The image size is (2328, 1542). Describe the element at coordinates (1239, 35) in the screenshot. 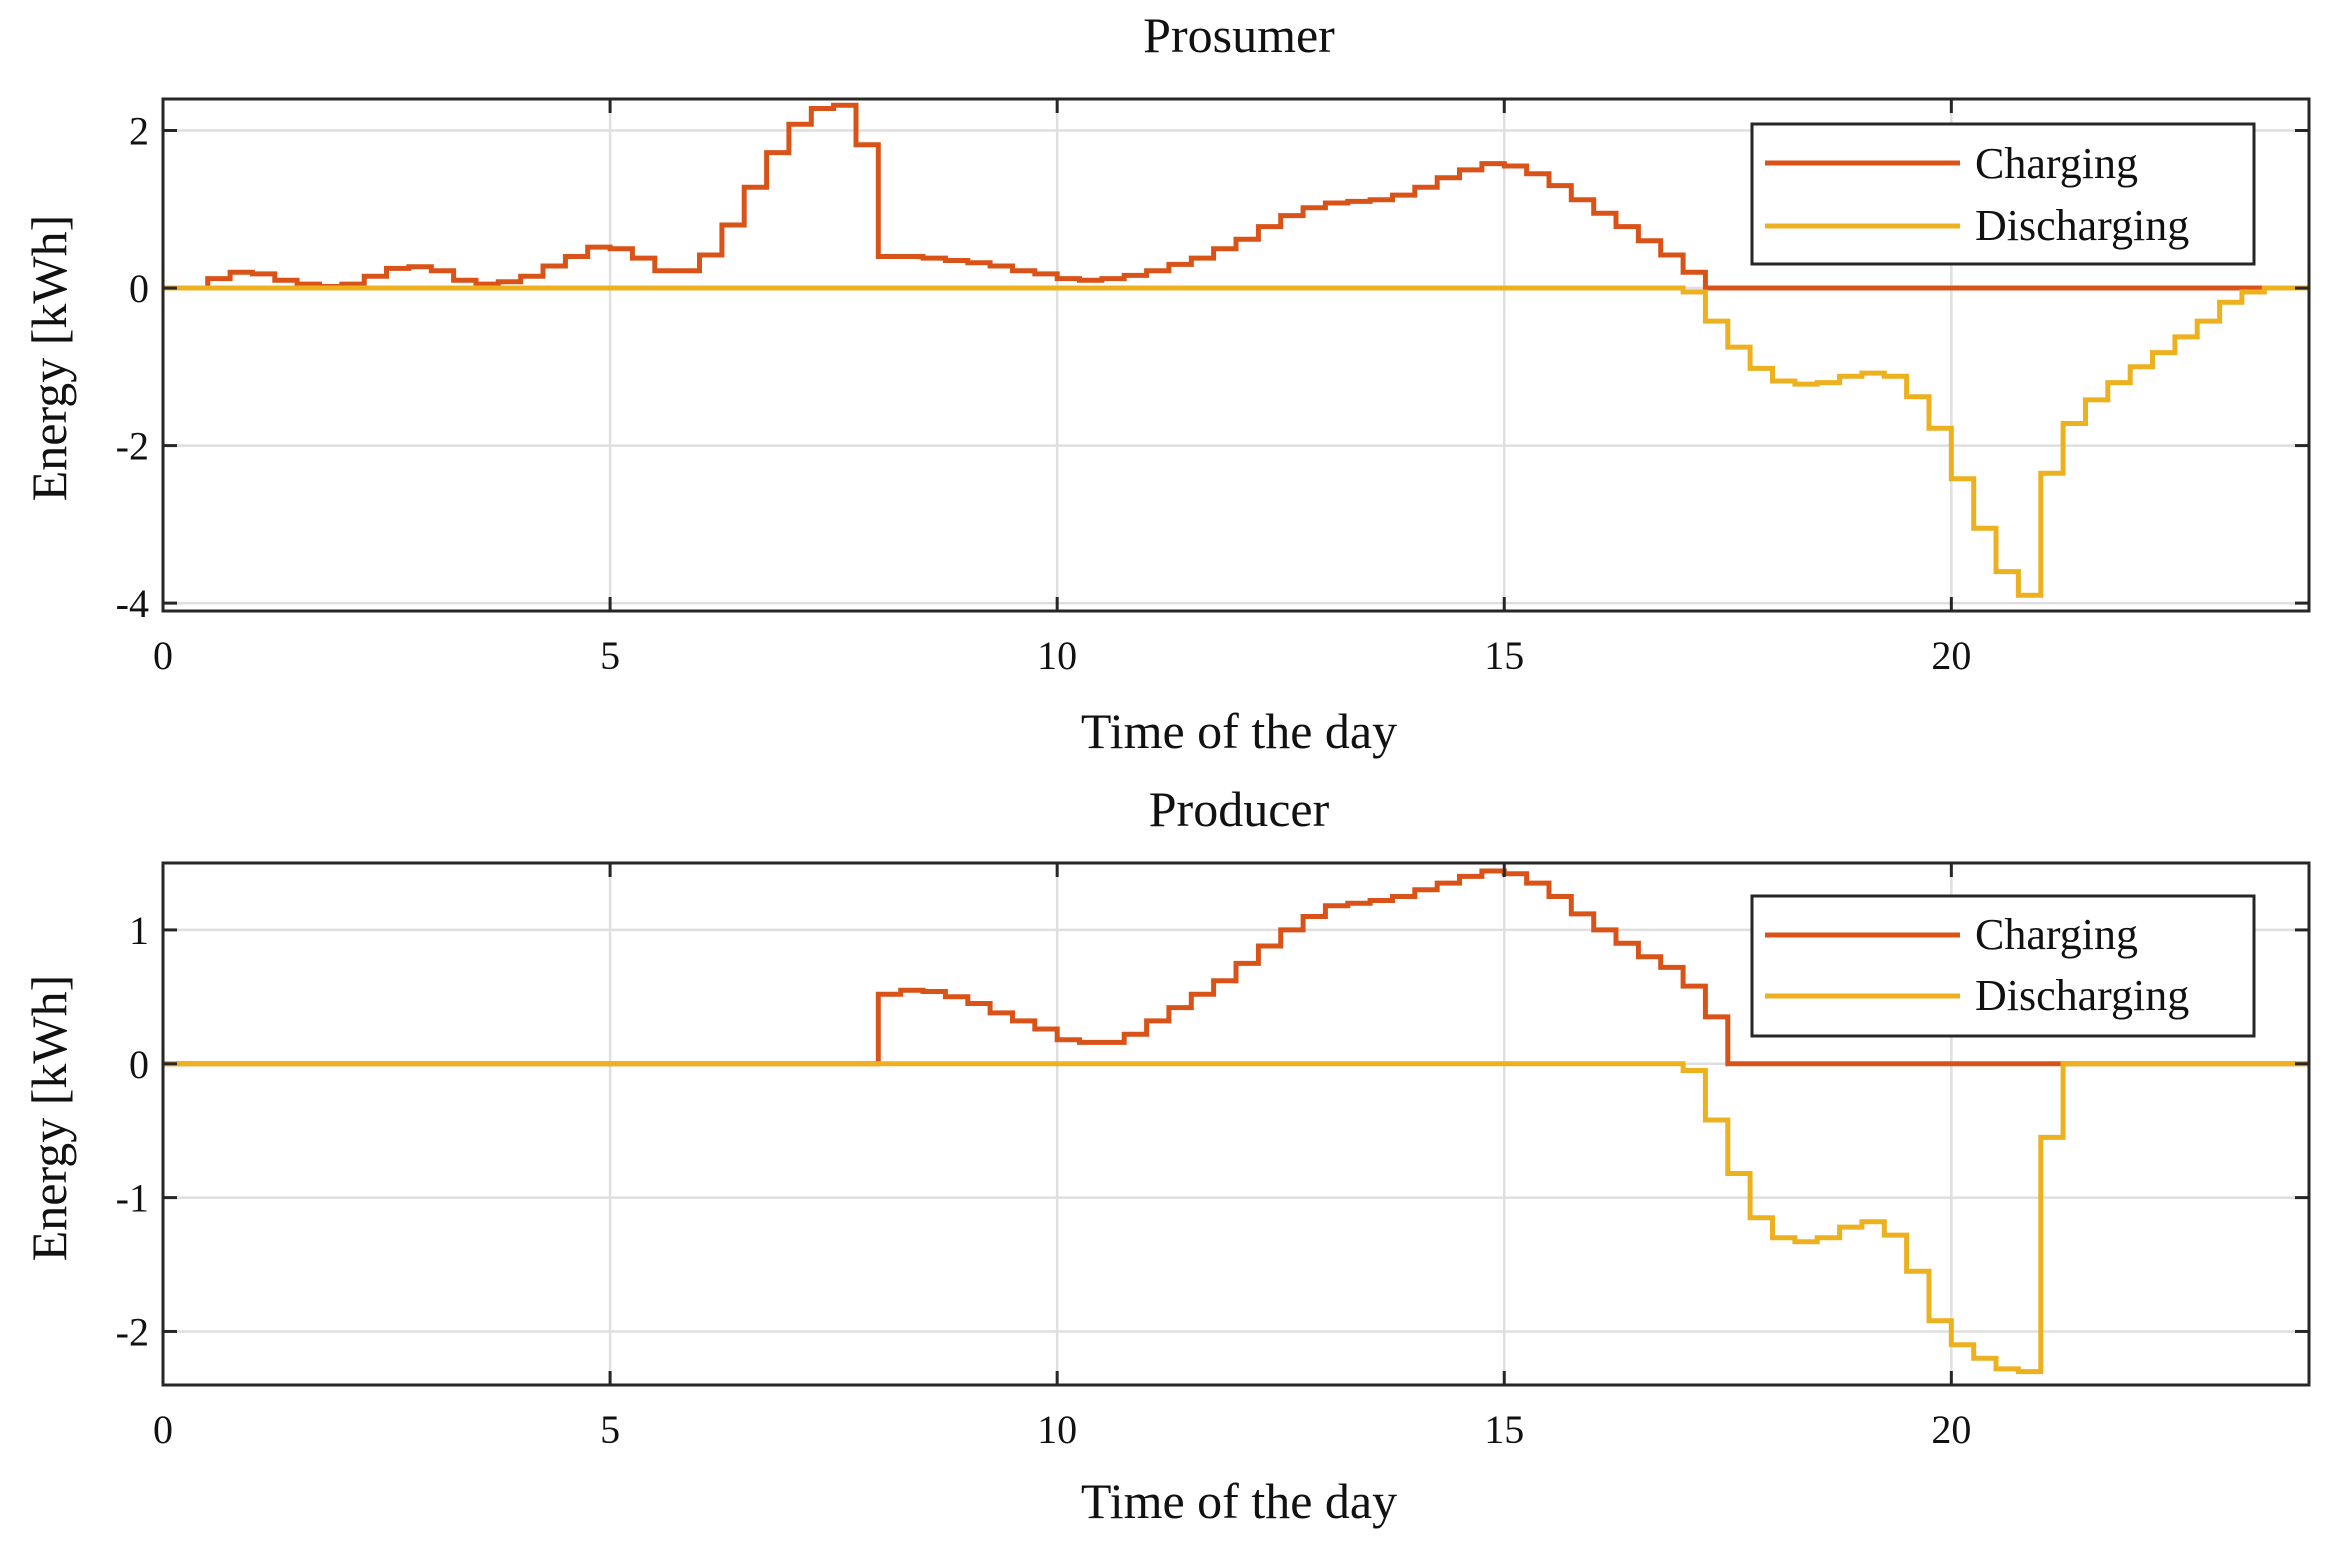

I see `chart-title: Prosumer` at that location.